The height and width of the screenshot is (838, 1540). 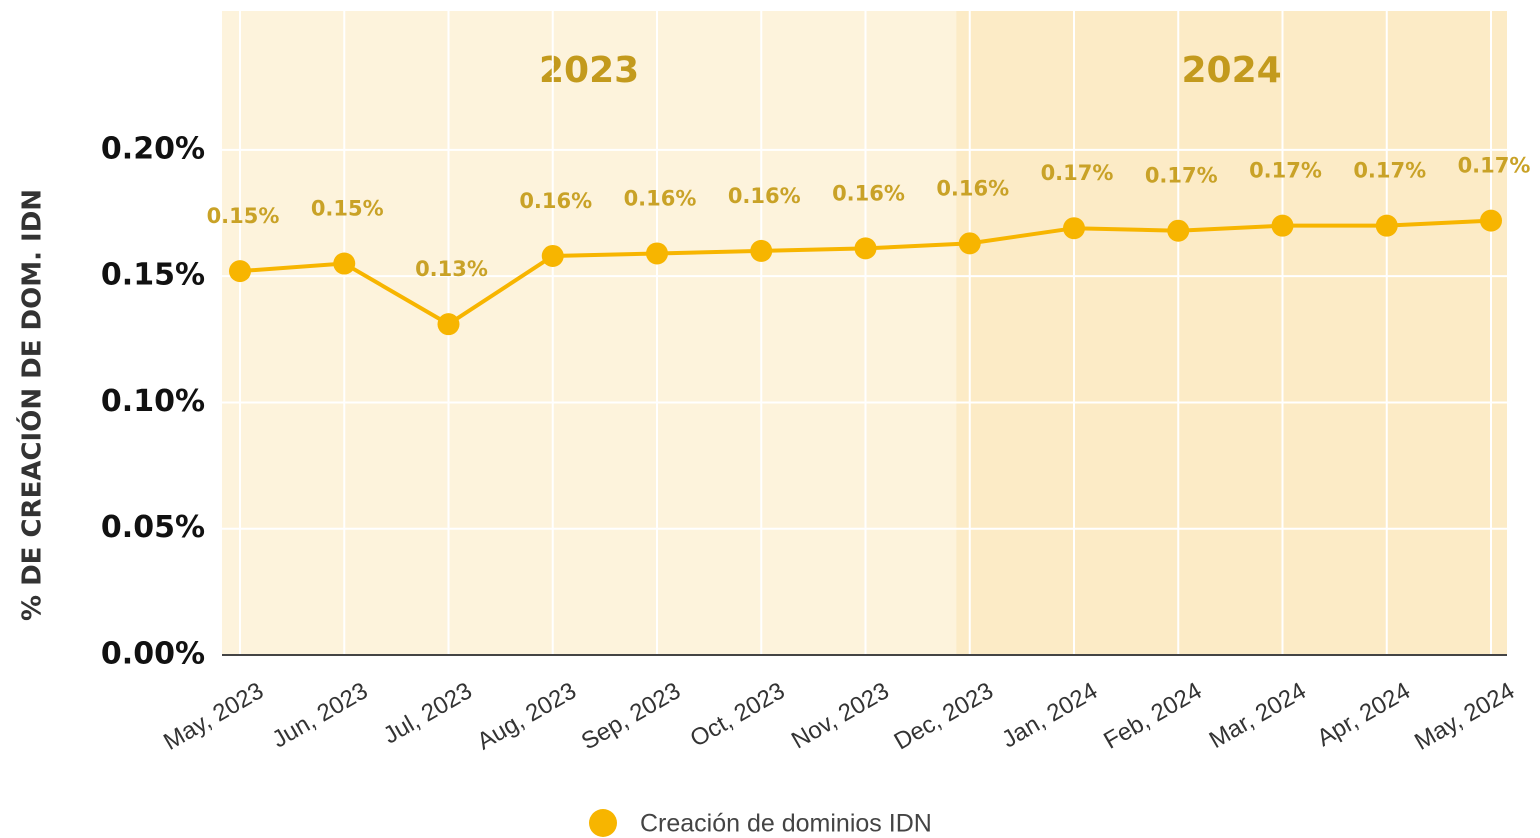 I want to click on legend: Creación de dominios IDN, so click(x=760, y=823).